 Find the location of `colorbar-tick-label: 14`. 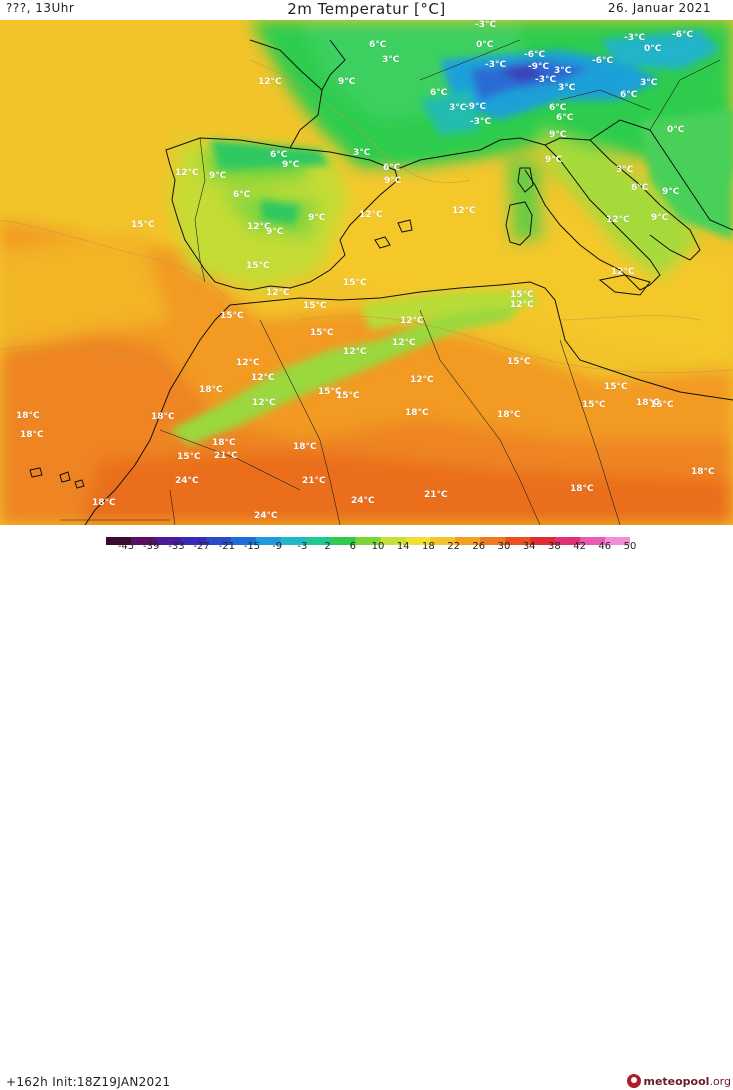

colorbar-tick-label: 14 is located at coordinates (403, 546).